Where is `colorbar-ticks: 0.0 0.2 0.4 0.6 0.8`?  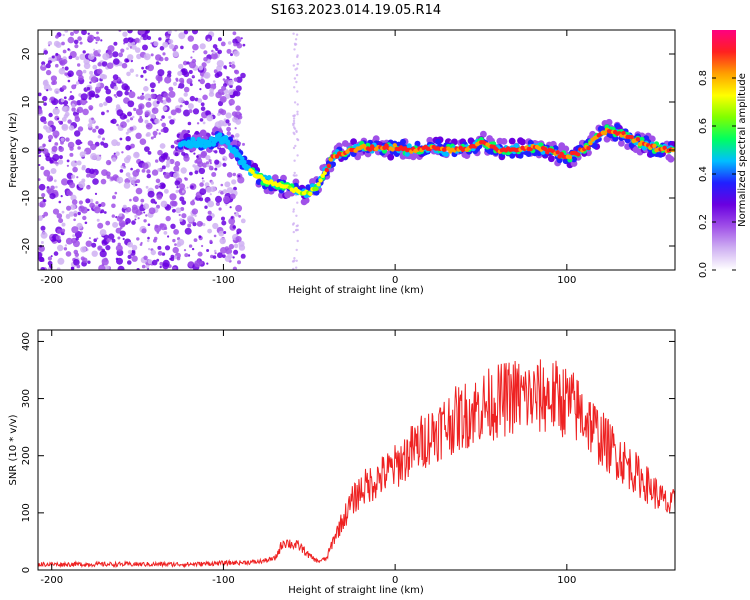 colorbar-ticks: 0.0 0.2 0.4 0.6 0.8 is located at coordinates (717, 174).